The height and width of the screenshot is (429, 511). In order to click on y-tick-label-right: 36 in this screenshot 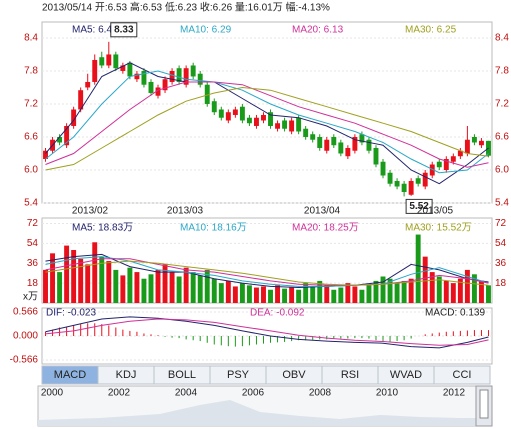, I will do `click(501, 263)`.